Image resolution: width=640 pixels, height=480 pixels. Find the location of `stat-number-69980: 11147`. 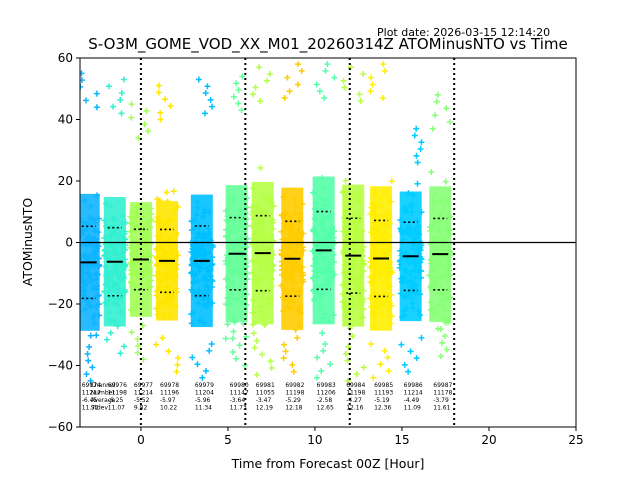

stat-number-69980: 11147 is located at coordinates (239, 393).